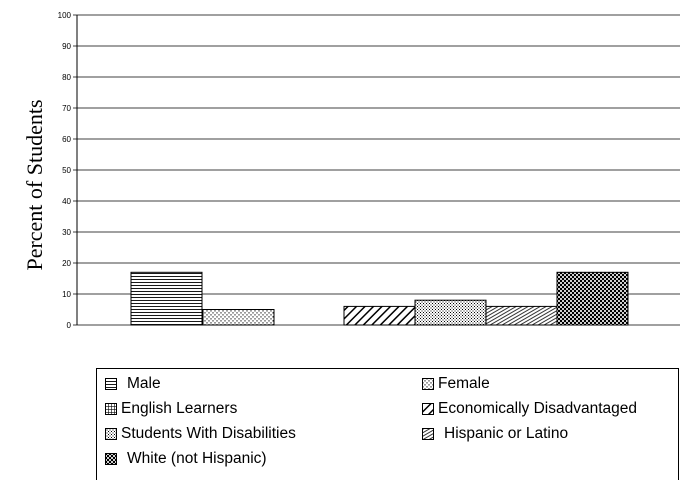 This screenshot has width=687, height=480. What do you see at coordinates (379, 298) in the screenshot?
I see `bars` at bounding box center [379, 298].